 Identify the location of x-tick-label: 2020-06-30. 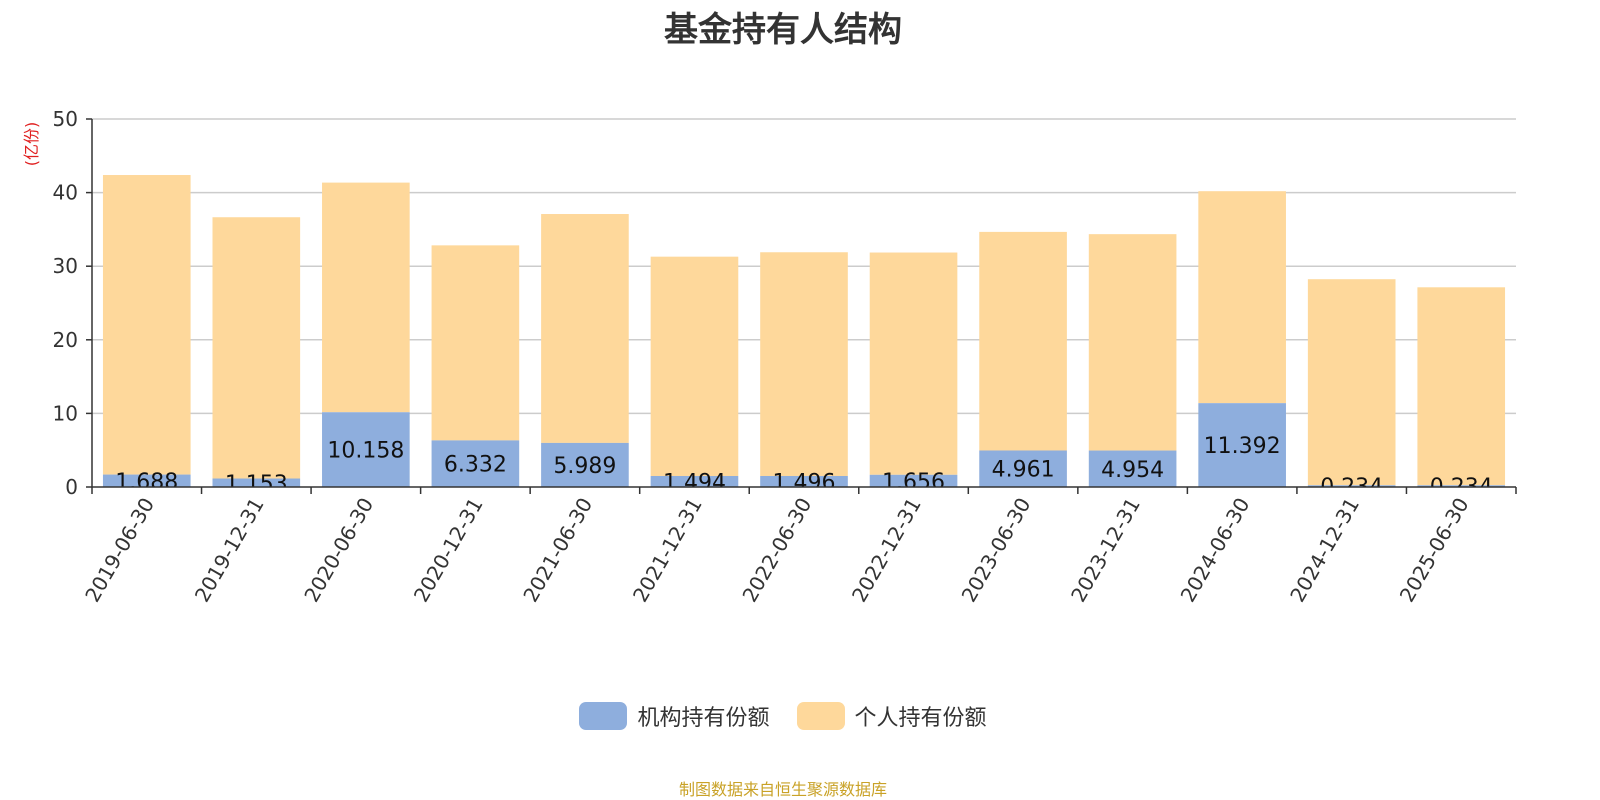
(338, 550).